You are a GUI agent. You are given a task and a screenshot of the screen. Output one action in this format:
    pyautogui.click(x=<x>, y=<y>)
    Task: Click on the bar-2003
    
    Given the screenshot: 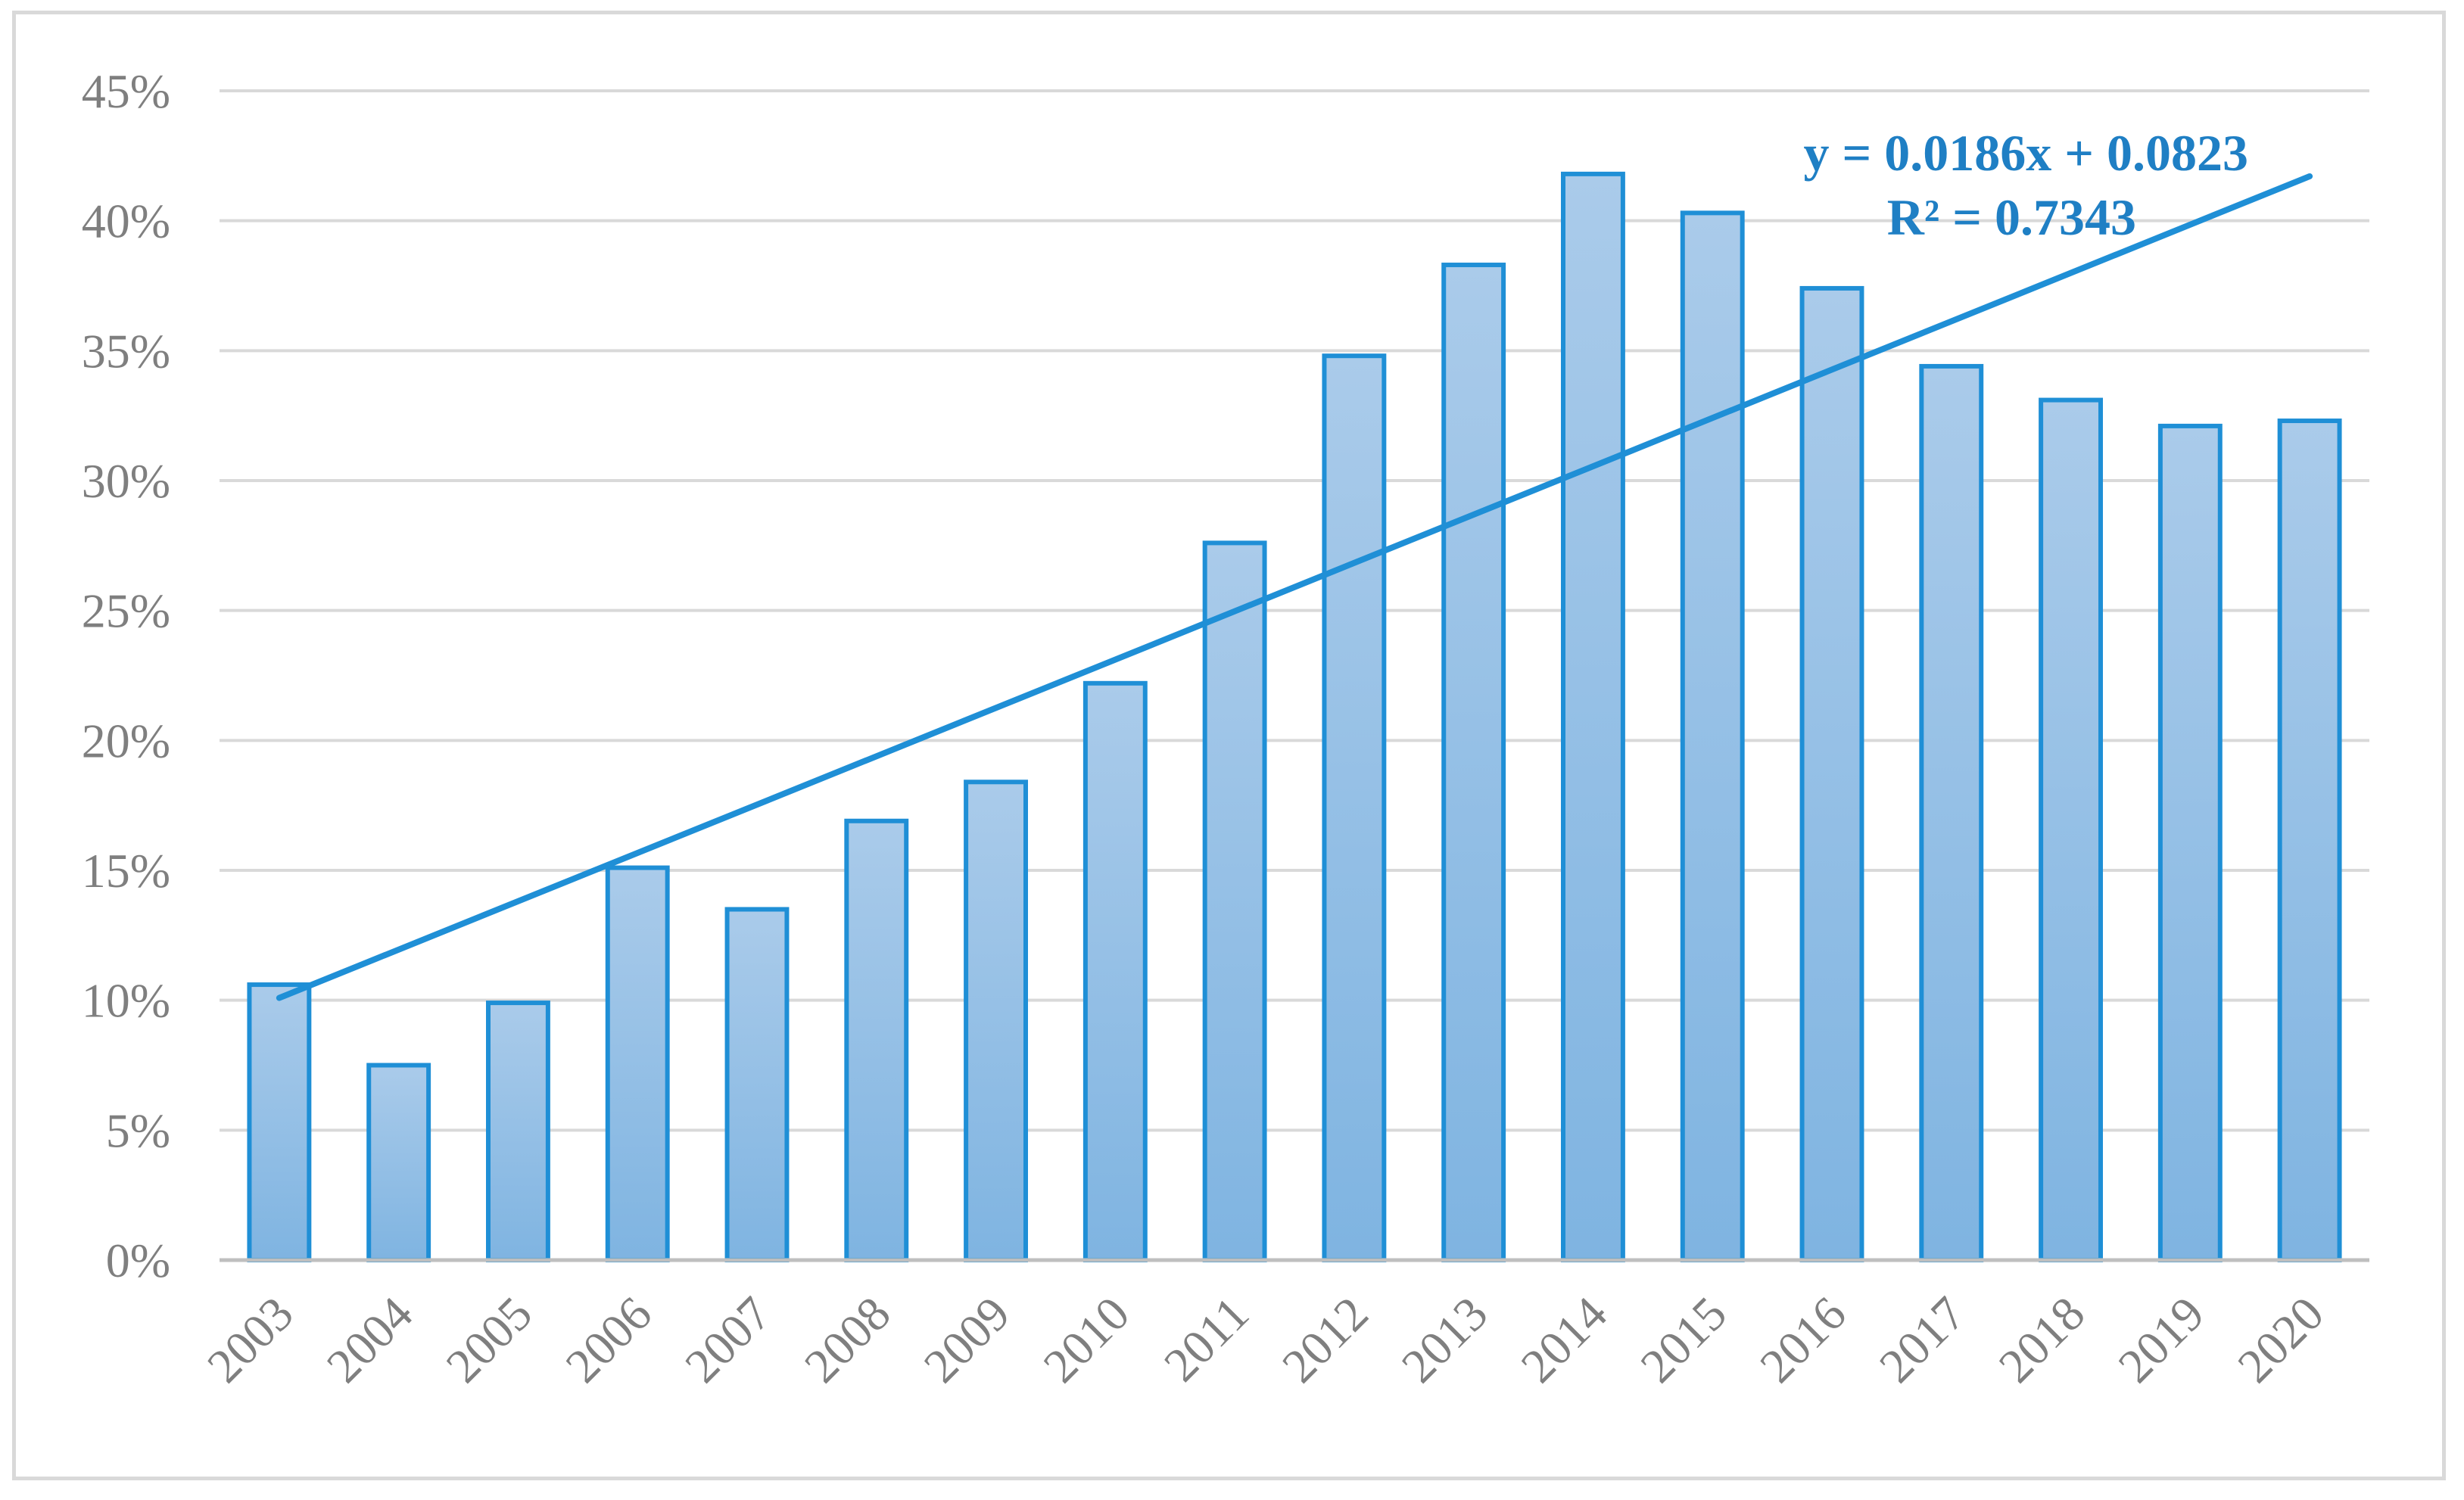 What is the action you would take?
    pyautogui.click(x=279, y=1122)
    